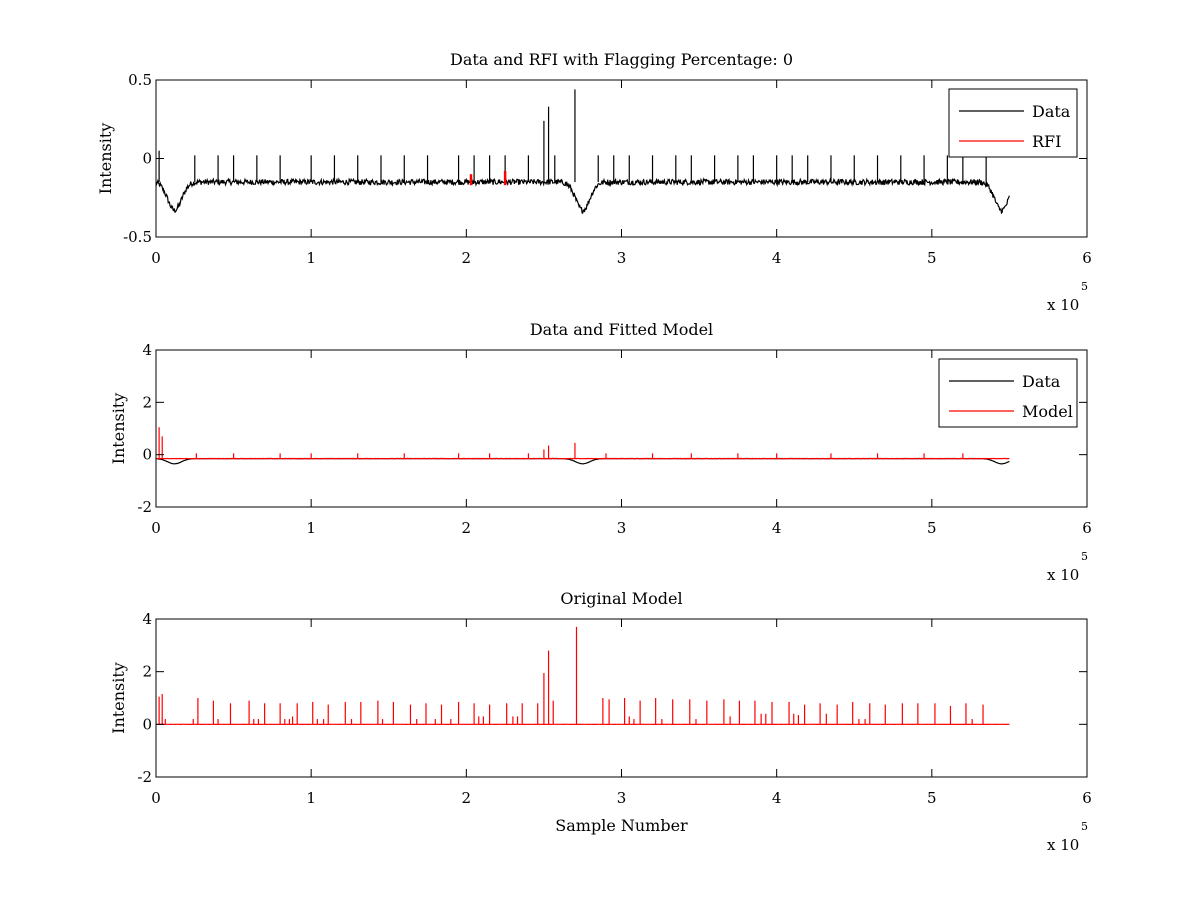 The width and height of the screenshot is (1200, 900). Describe the element at coordinates (621, 329) in the screenshot. I see `chart-title-2: Data and Fitted Model` at that location.